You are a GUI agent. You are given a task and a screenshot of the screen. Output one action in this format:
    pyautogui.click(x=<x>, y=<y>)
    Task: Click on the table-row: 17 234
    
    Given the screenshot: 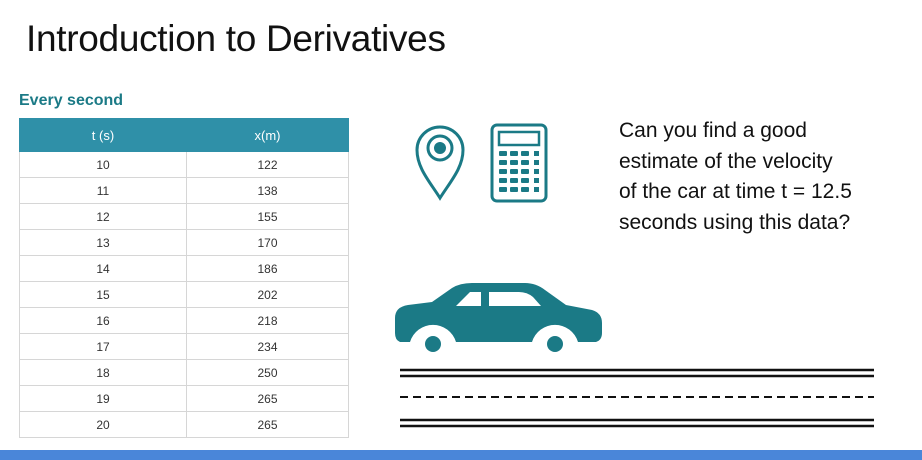 What is the action you would take?
    pyautogui.click(x=184, y=346)
    